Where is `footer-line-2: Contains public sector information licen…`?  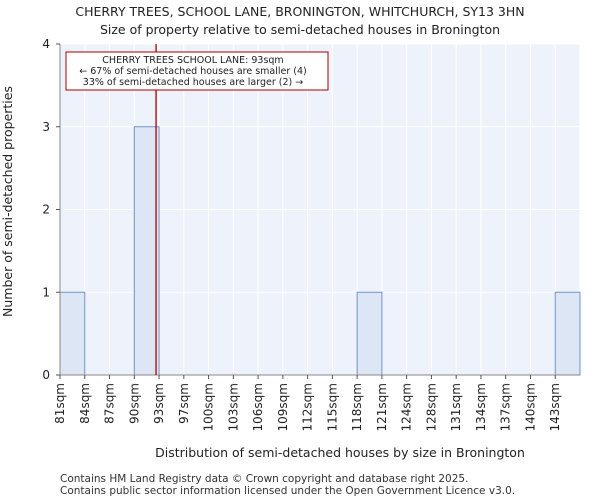 footer-line-2: Contains public sector information licen… is located at coordinates (288, 491).